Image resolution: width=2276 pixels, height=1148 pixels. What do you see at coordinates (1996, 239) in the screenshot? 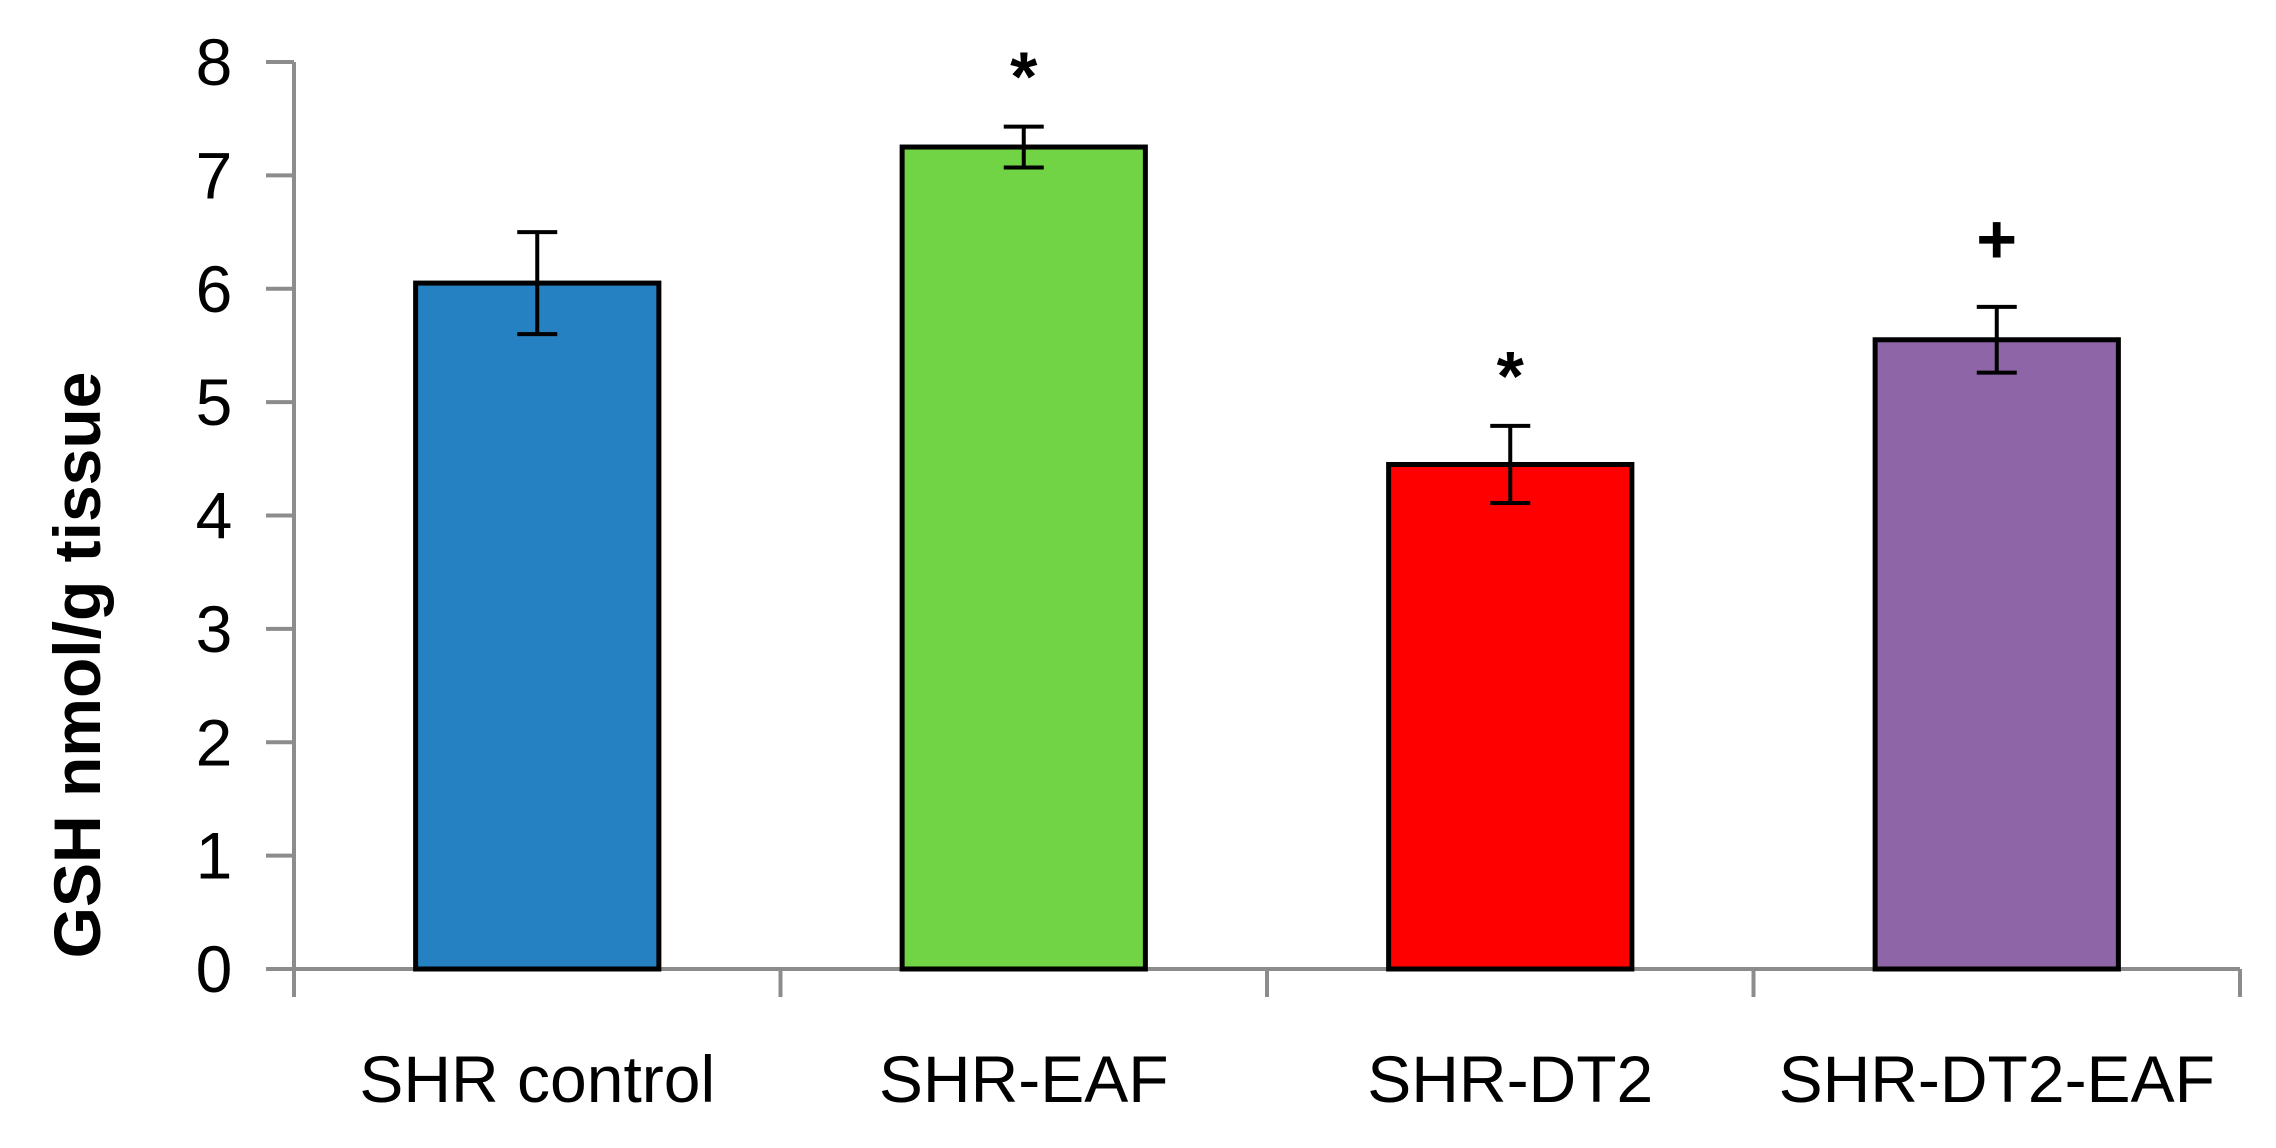
I see `annotation-4: +` at bounding box center [1996, 239].